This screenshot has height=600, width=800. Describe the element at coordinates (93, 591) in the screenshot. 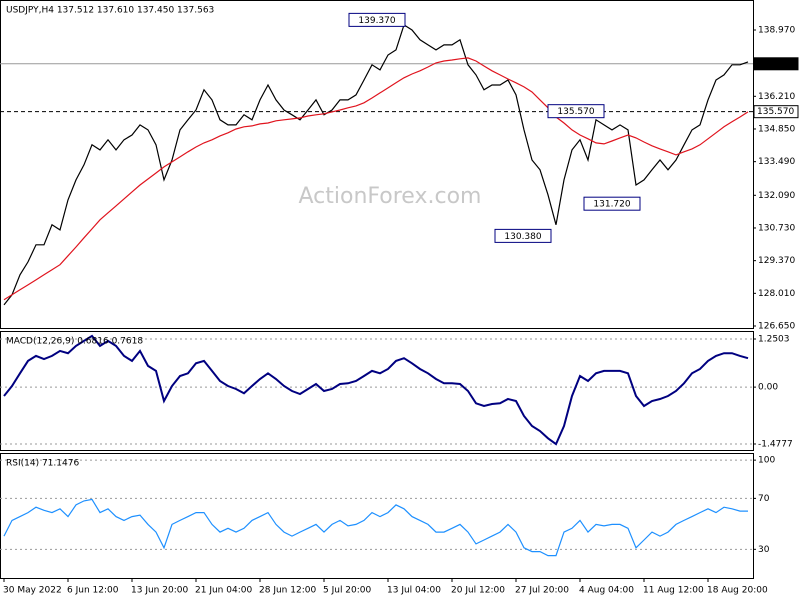

I see `x-tick-label: 6 Jun 12:00` at that location.